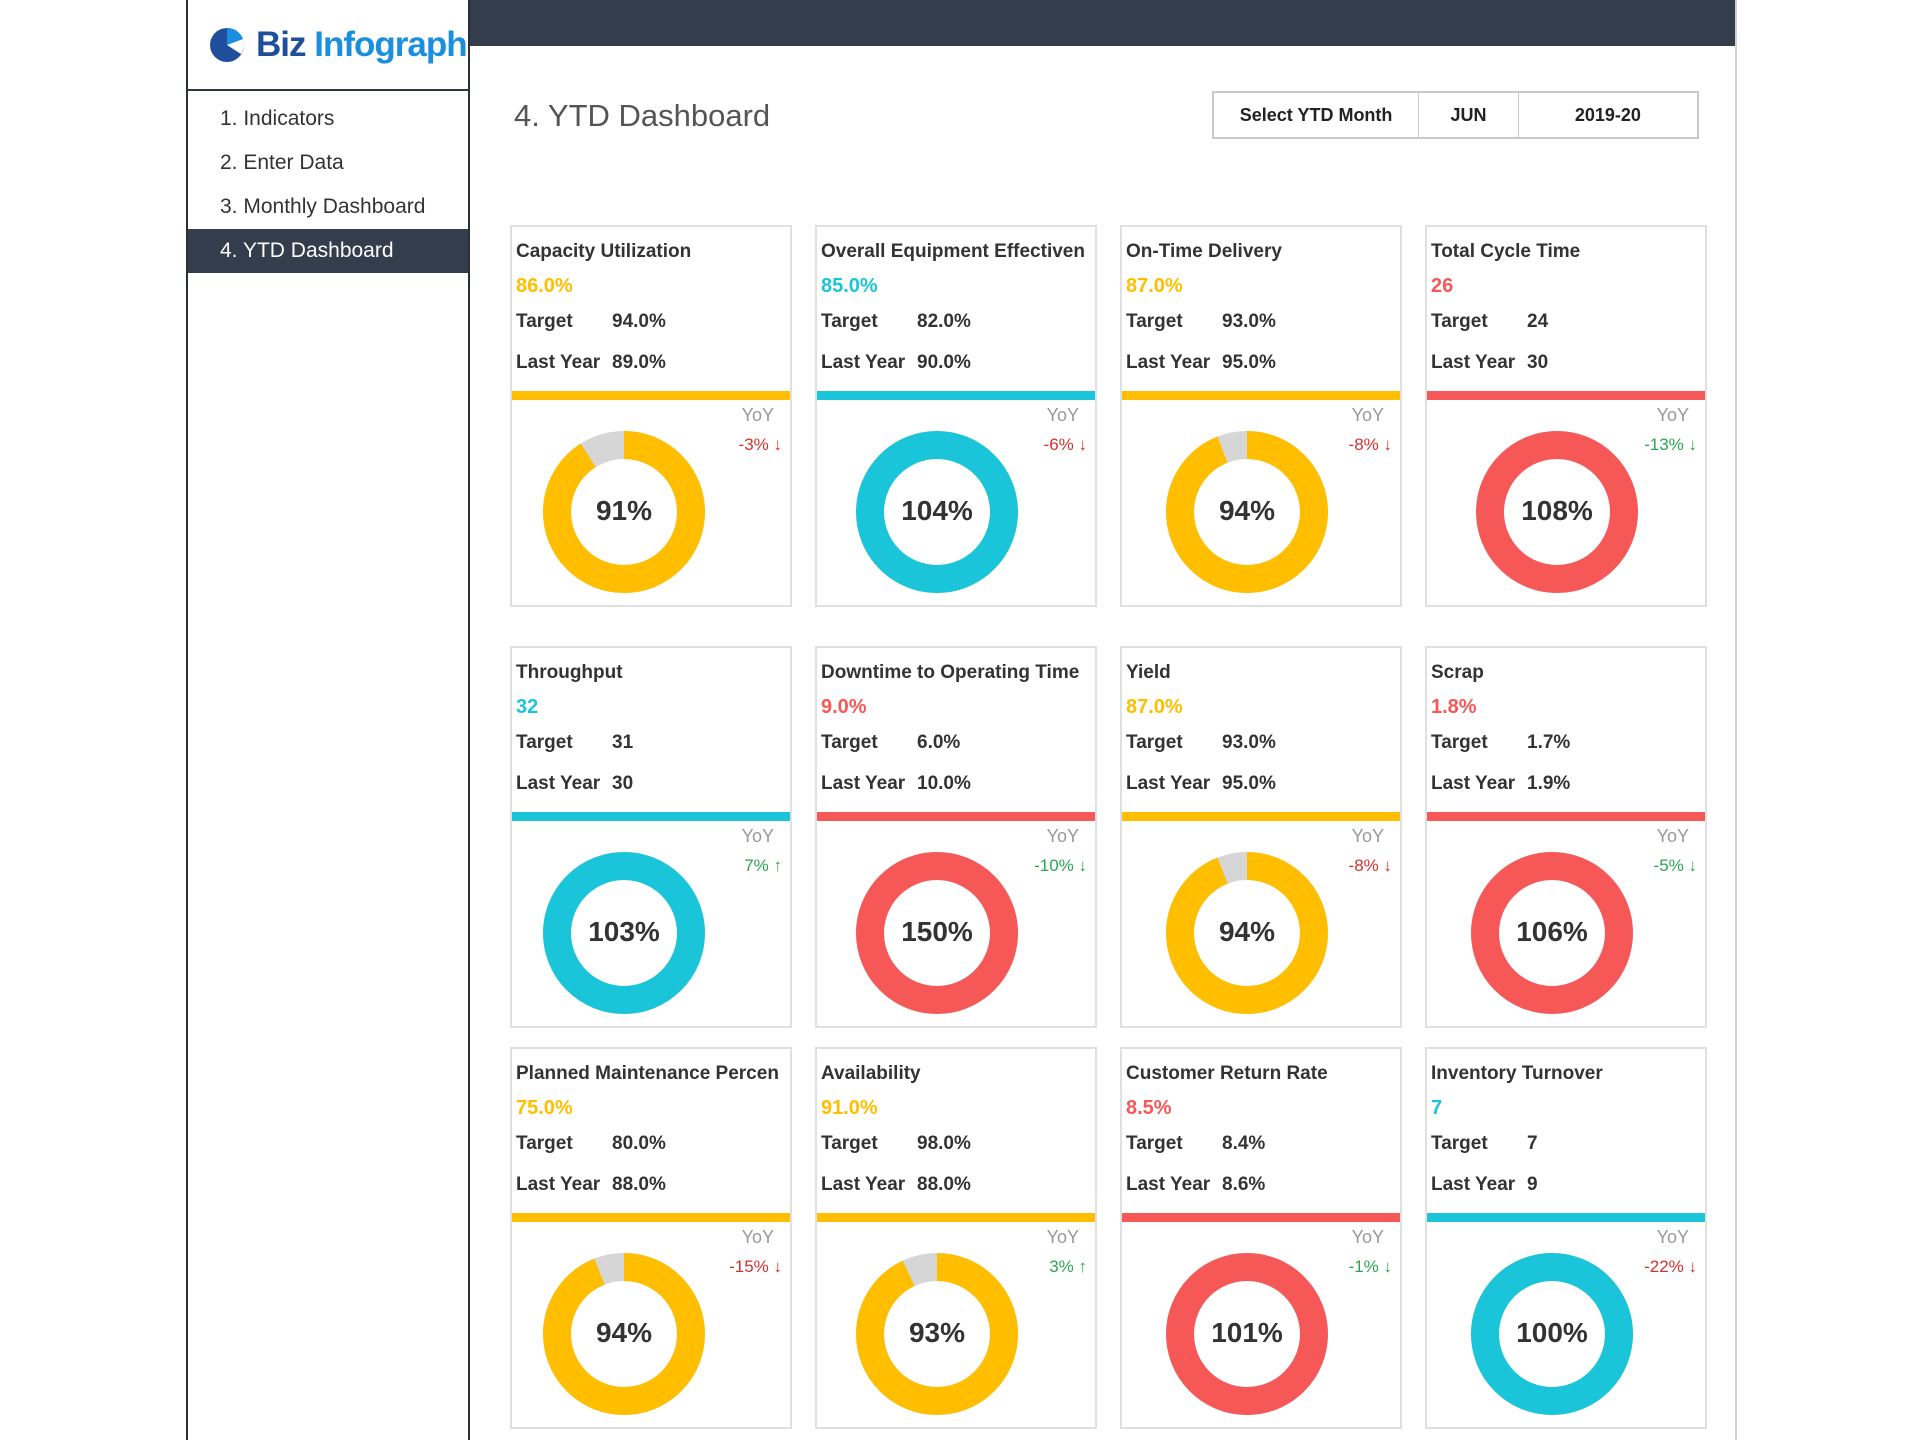 The height and width of the screenshot is (1440, 1920). I want to click on achievement-percent: 91%, so click(624, 510).